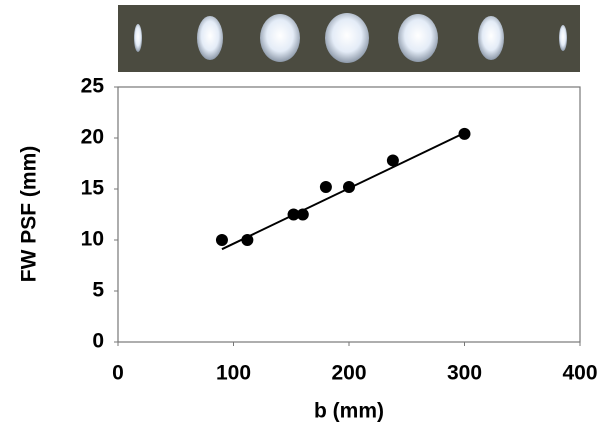 This screenshot has width=608, height=443. What do you see at coordinates (29, 214) in the screenshot?
I see `y-axis-title: FW PSF (mm)` at bounding box center [29, 214].